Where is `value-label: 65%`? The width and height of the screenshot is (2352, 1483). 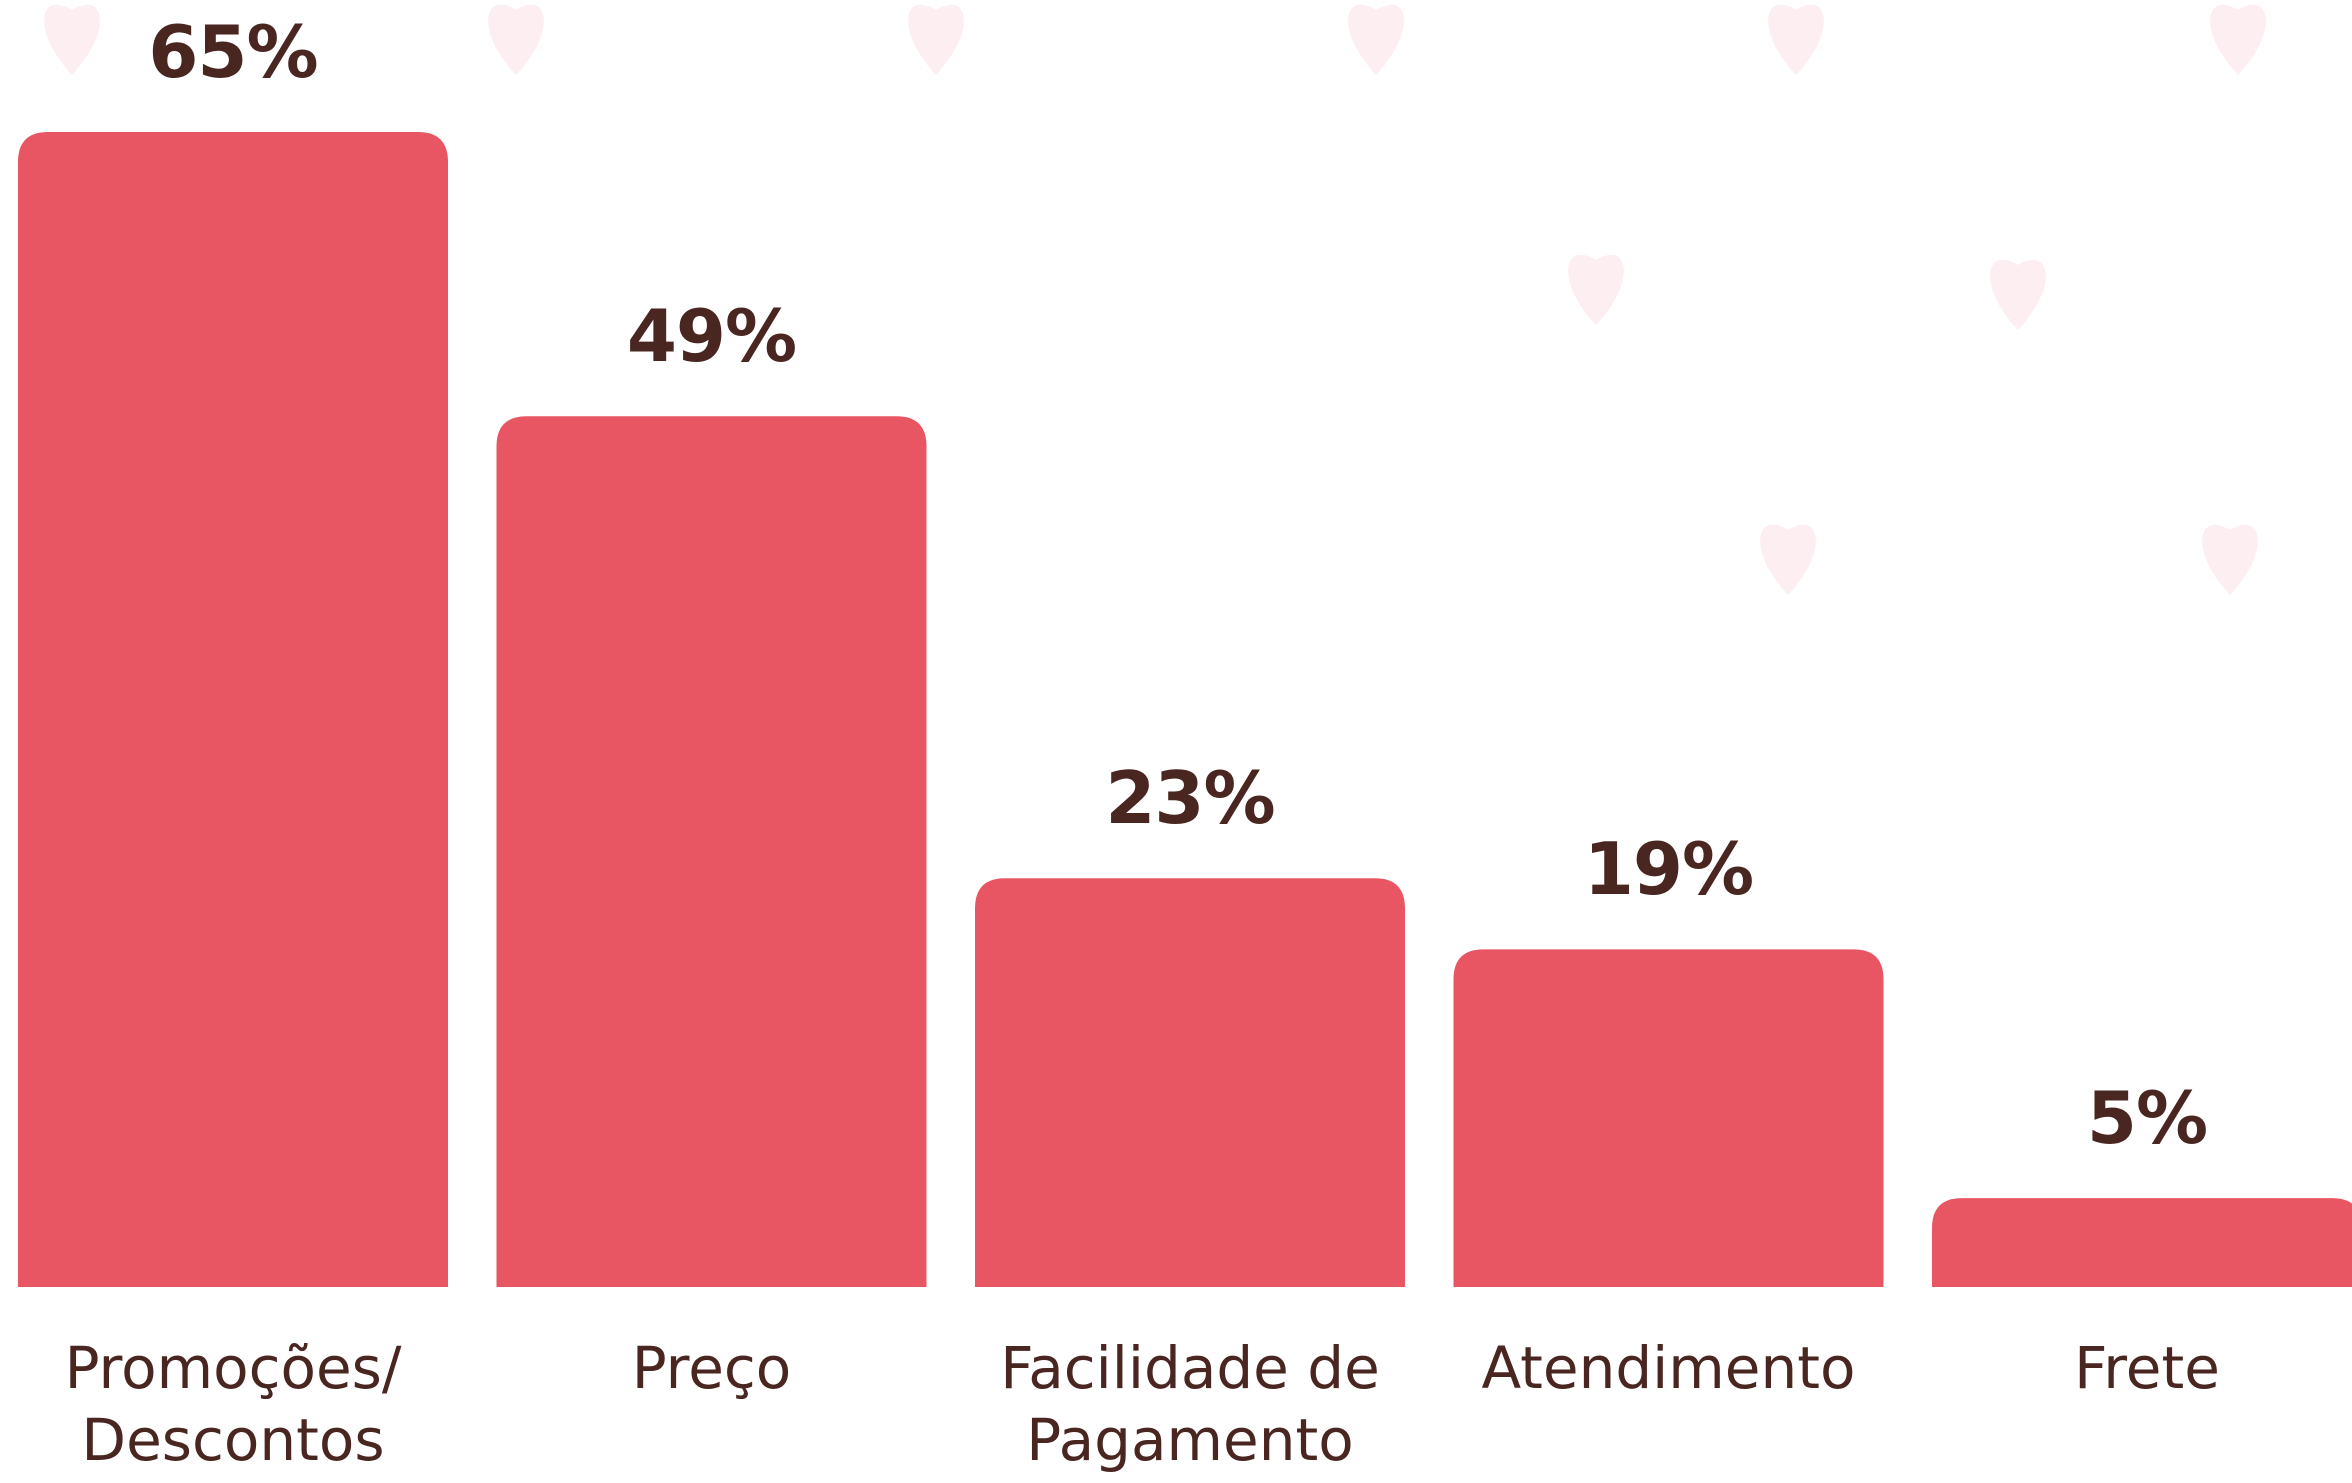
value-label: 65% is located at coordinates (233, 52).